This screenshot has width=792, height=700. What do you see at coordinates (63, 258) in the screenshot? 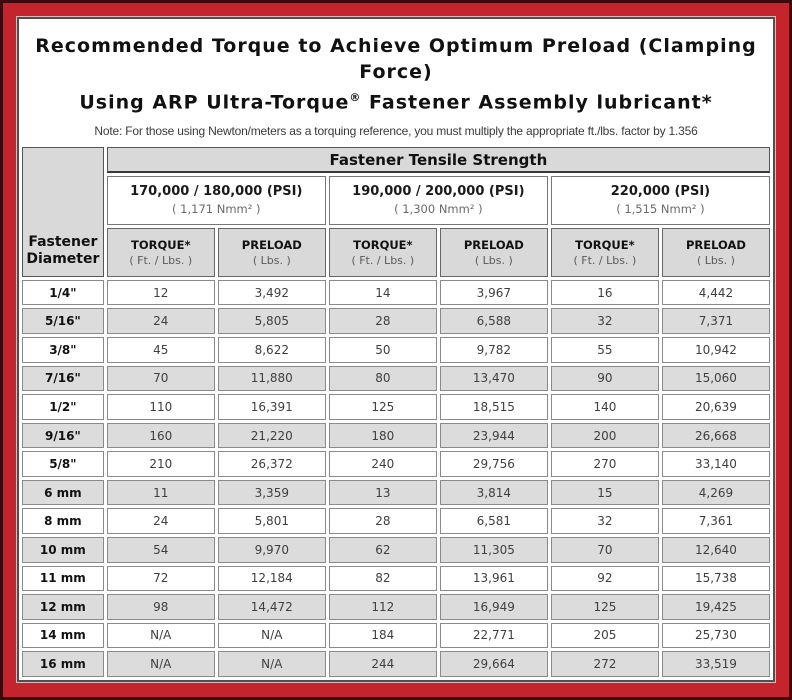
I see `fastener-diameter-header-line2: Diameter` at bounding box center [63, 258].